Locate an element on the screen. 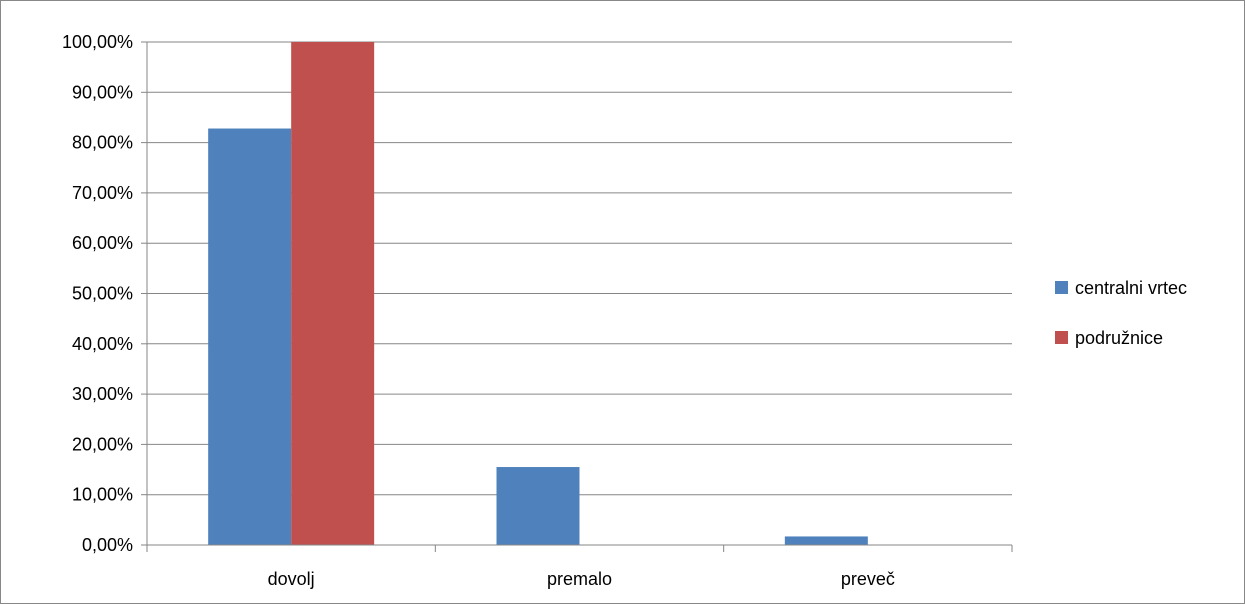 The width and height of the screenshot is (1245, 604). x-axis-labels: dovolj premalo preveč is located at coordinates (581, 579).